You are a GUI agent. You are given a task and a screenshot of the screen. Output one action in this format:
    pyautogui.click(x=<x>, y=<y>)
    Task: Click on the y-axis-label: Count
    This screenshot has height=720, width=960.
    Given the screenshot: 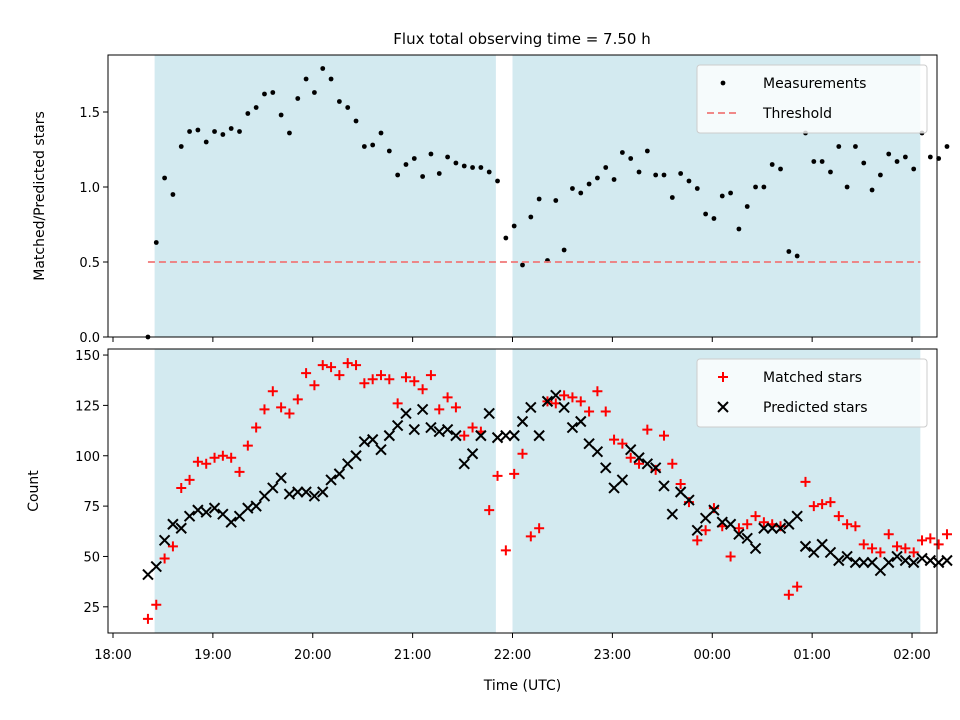 What is the action you would take?
    pyautogui.click(x=34, y=491)
    